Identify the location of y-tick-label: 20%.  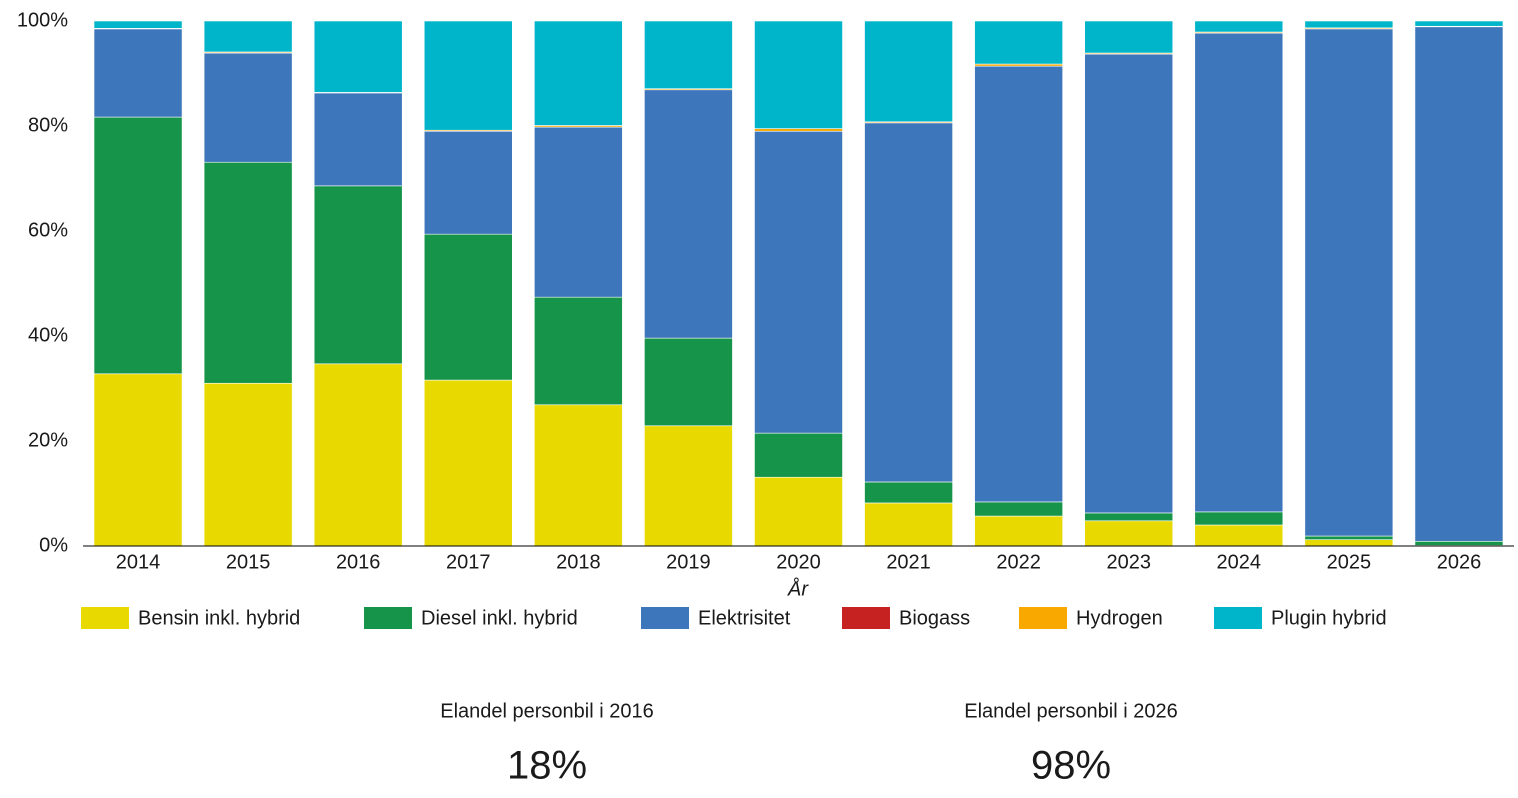
(48, 440).